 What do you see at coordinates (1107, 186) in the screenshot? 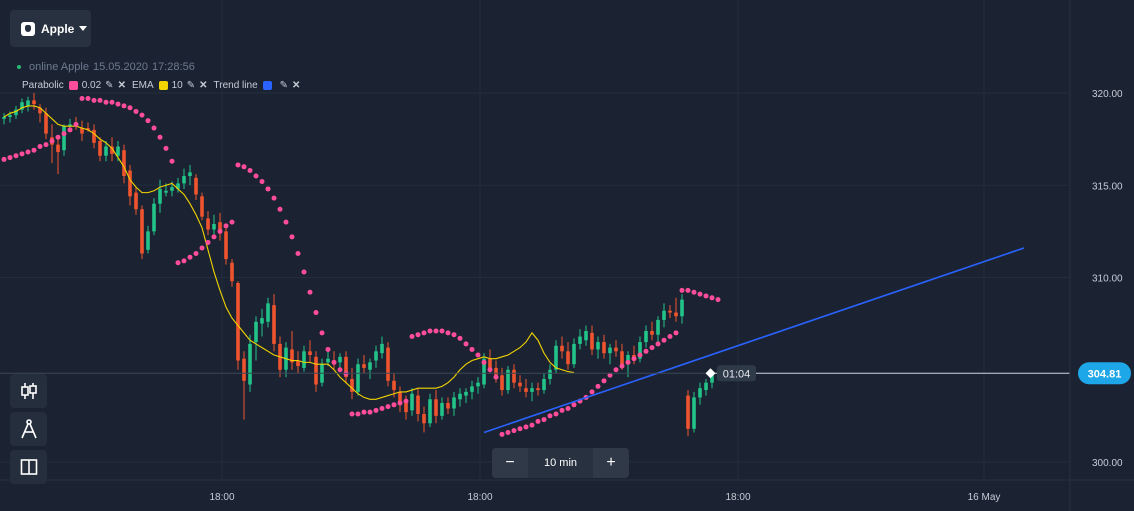
I see `y-tick-label: 315.00` at bounding box center [1107, 186].